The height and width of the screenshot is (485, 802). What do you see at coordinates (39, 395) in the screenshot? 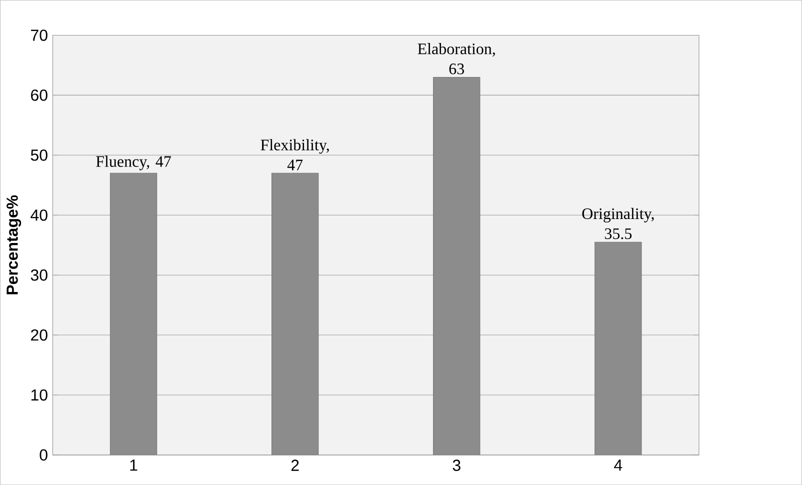
I see `y-tick-label: 10` at bounding box center [39, 395].